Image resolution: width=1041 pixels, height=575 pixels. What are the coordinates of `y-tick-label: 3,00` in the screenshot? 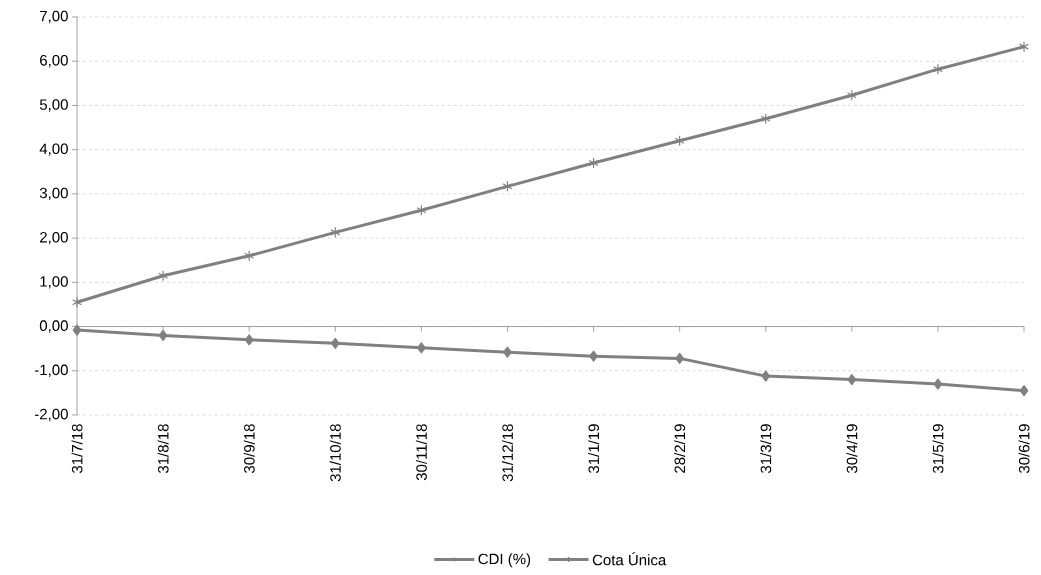 It's located at (53, 194).